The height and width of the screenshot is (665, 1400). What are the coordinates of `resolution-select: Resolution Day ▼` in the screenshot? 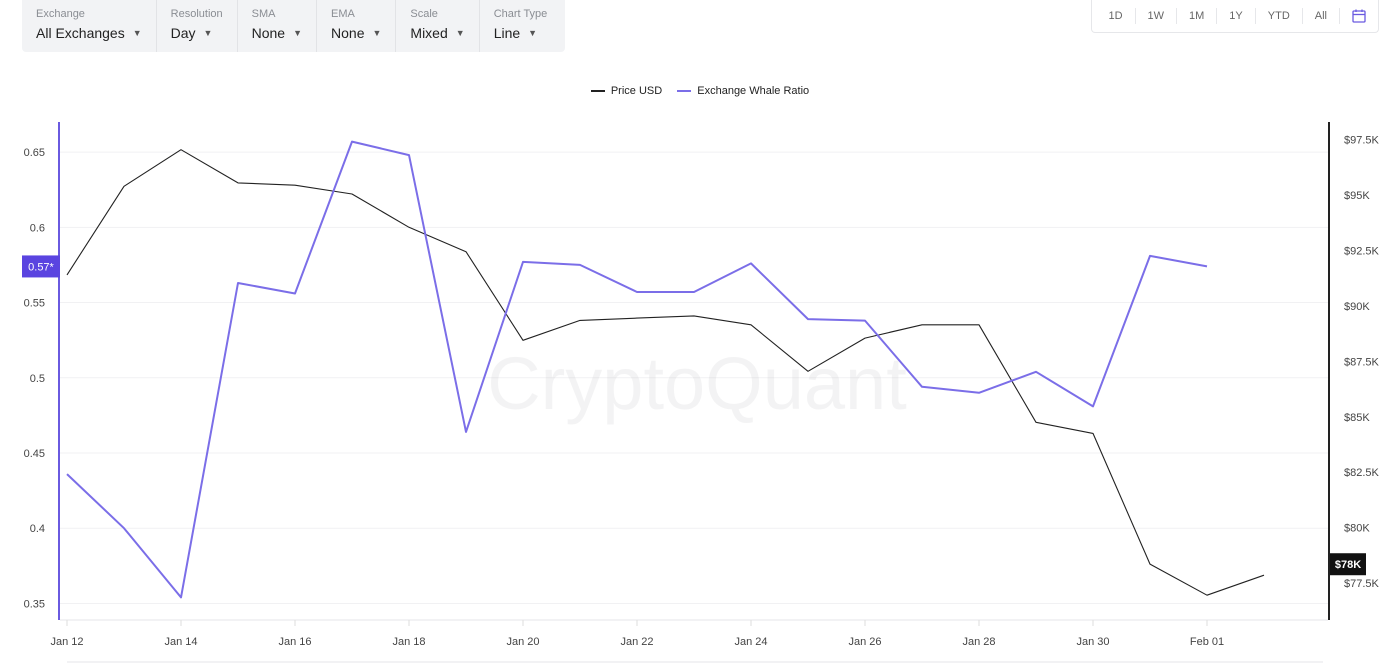 It's located at (197, 26).